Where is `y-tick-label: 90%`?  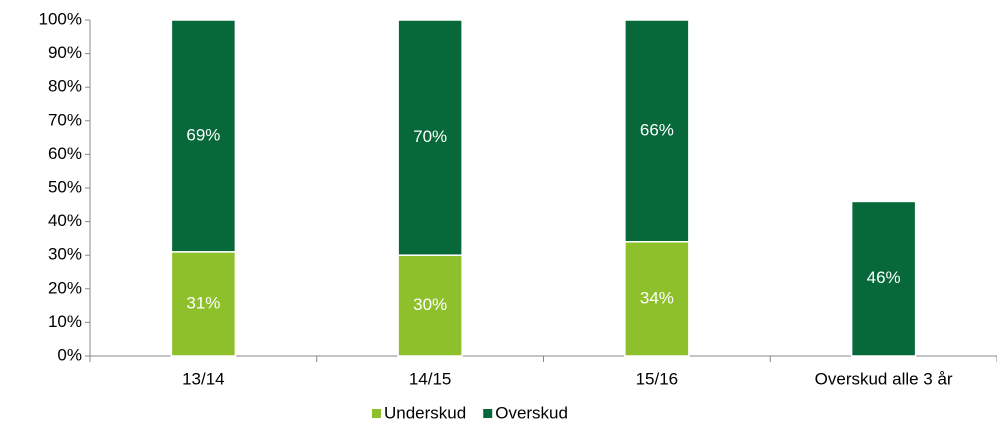 y-tick-label: 90% is located at coordinates (65, 52).